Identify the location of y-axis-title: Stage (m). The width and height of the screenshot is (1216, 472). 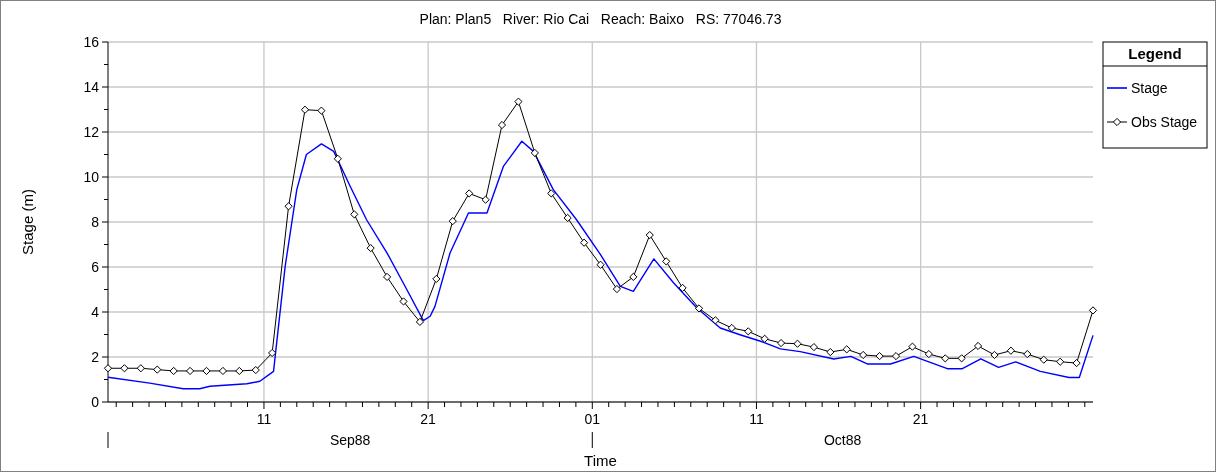
(27, 222).